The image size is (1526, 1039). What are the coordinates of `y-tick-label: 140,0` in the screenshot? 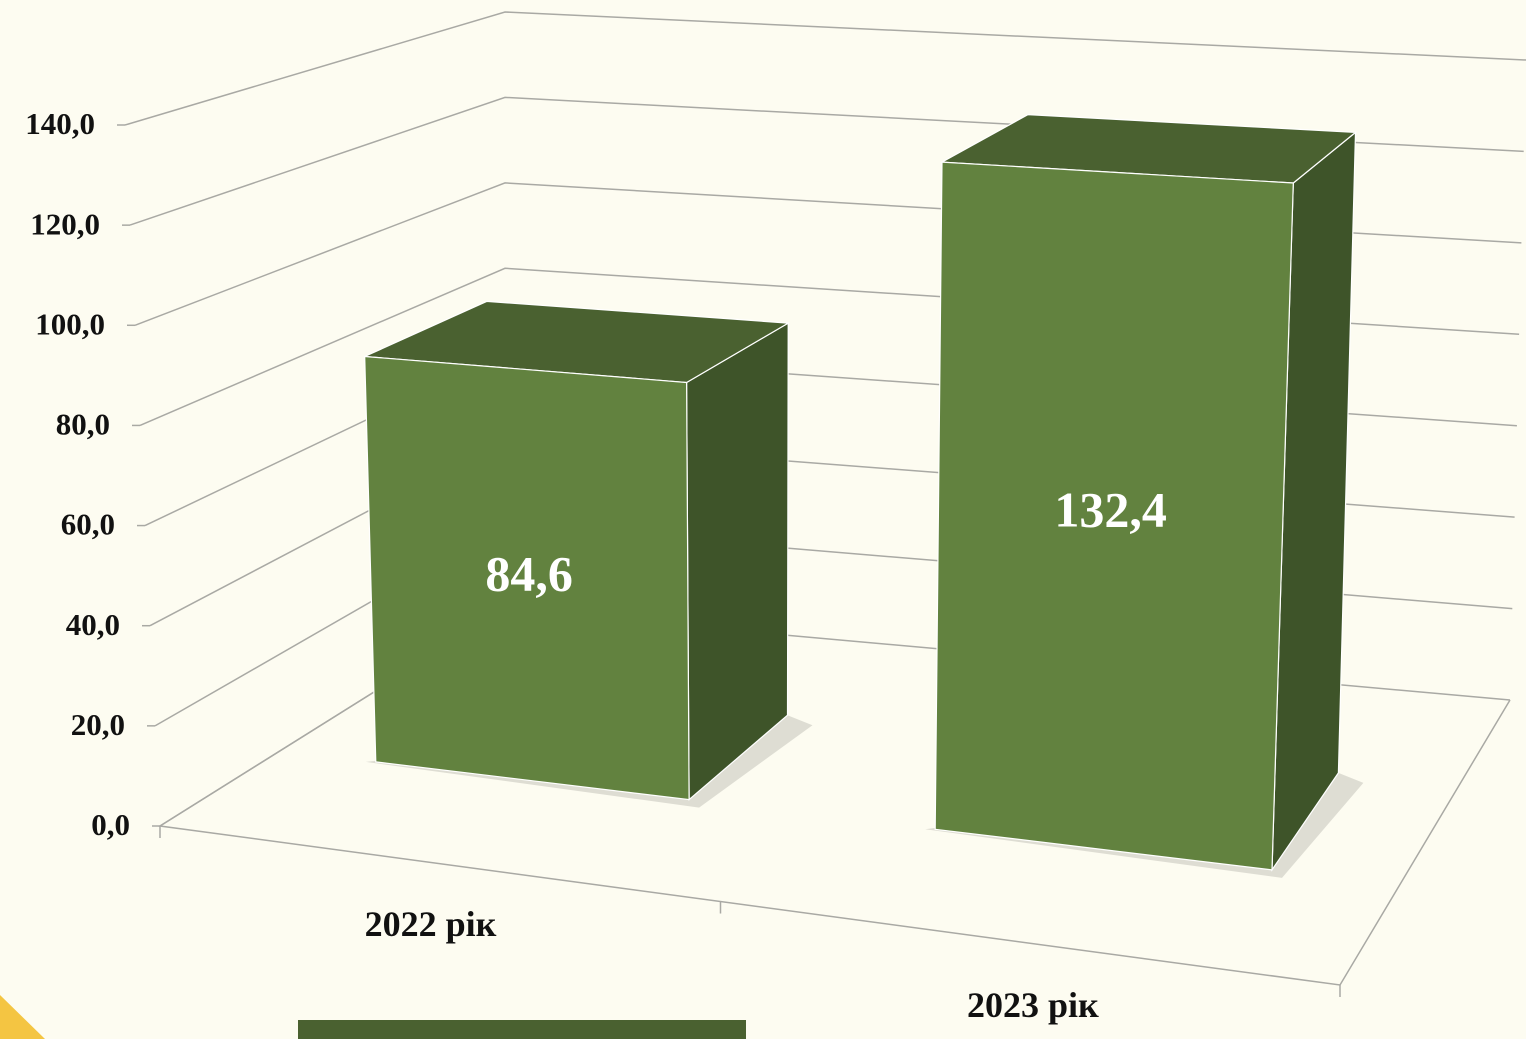 It's located at (60, 123).